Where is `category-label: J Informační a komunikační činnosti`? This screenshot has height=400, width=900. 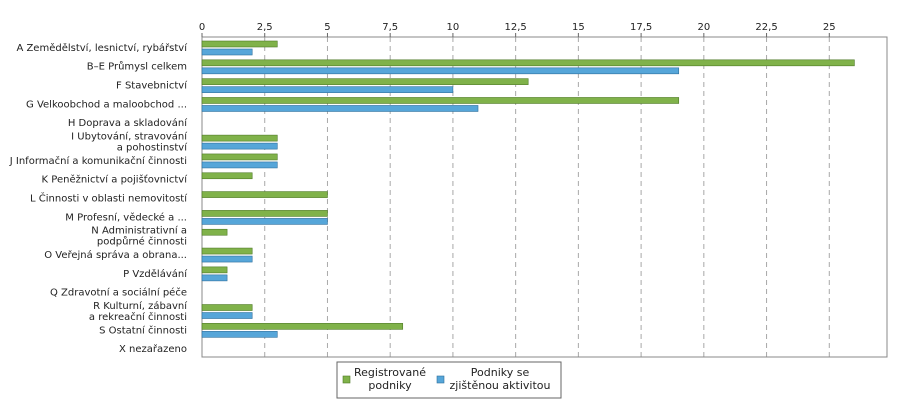 category-label: J Informační a komunikační činnosti is located at coordinates (98, 161).